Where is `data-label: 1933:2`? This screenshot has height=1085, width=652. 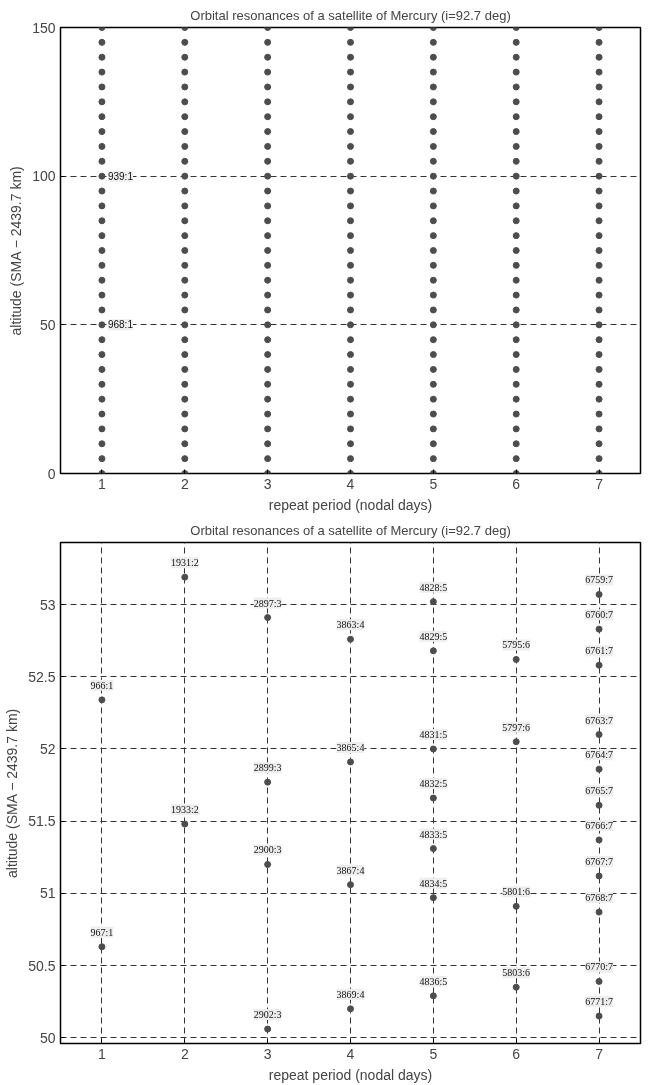 data-label: 1933:2 is located at coordinates (184, 810).